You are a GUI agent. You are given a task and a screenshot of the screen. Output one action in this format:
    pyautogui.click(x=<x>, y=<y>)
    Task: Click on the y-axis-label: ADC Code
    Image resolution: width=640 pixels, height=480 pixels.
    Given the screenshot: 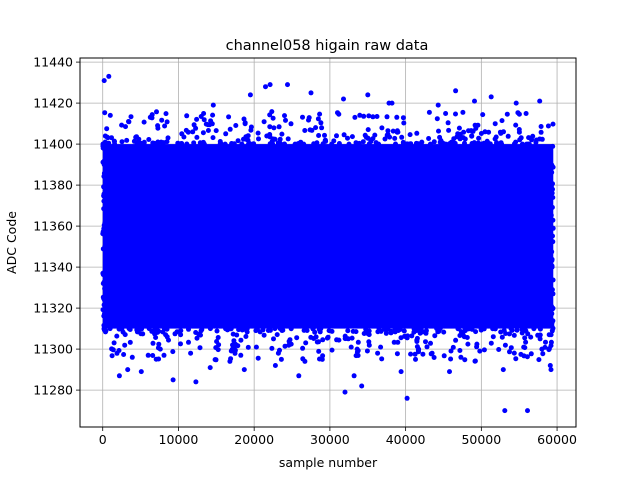 What is the action you would take?
    pyautogui.click(x=11, y=242)
    